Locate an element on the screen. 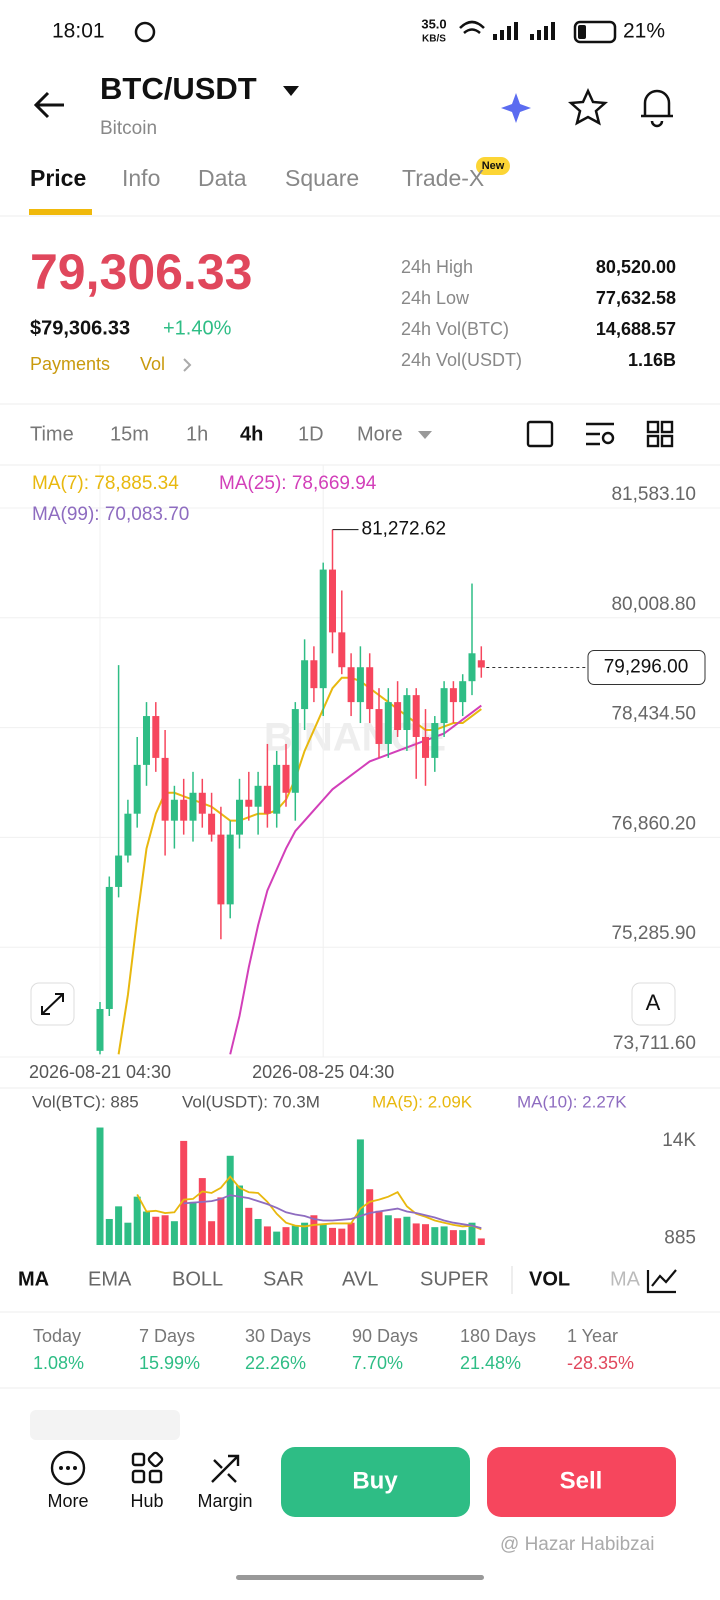  bottom-bar-item: More is located at coordinates (67, 1501).